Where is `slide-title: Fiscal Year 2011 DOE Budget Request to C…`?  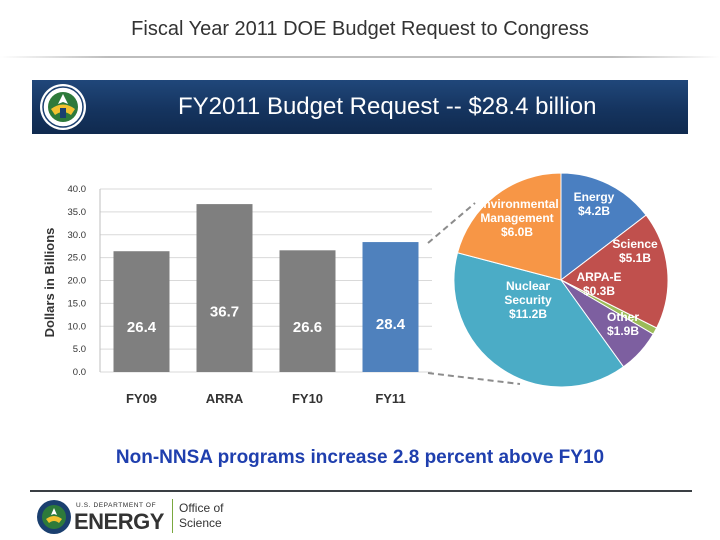 slide-title: Fiscal Year 2011 DOE Budget Request to C… is located at coordinates (360, 29).